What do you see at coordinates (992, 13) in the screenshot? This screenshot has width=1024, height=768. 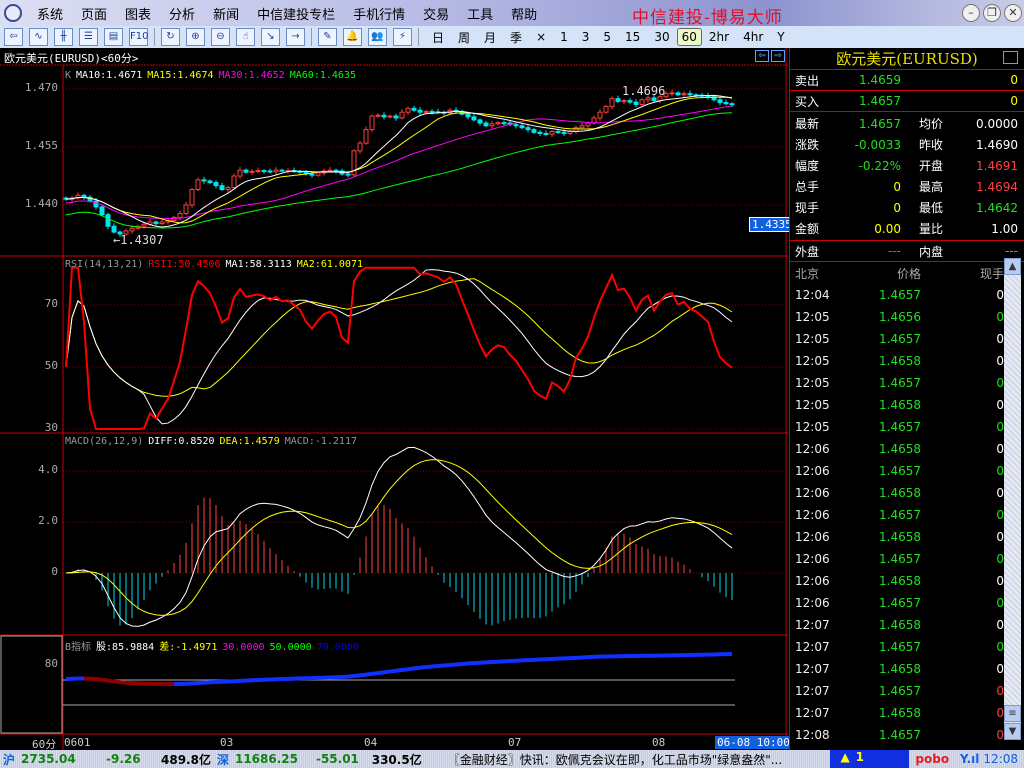 I see `restore-button: ❐` at bounding box center [992, 13].